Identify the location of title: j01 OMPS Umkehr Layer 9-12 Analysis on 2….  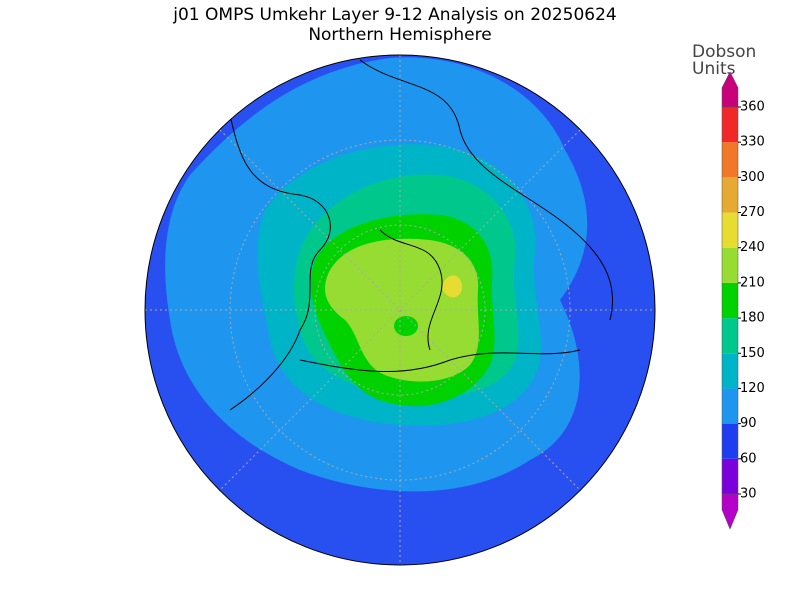
(394, 15).